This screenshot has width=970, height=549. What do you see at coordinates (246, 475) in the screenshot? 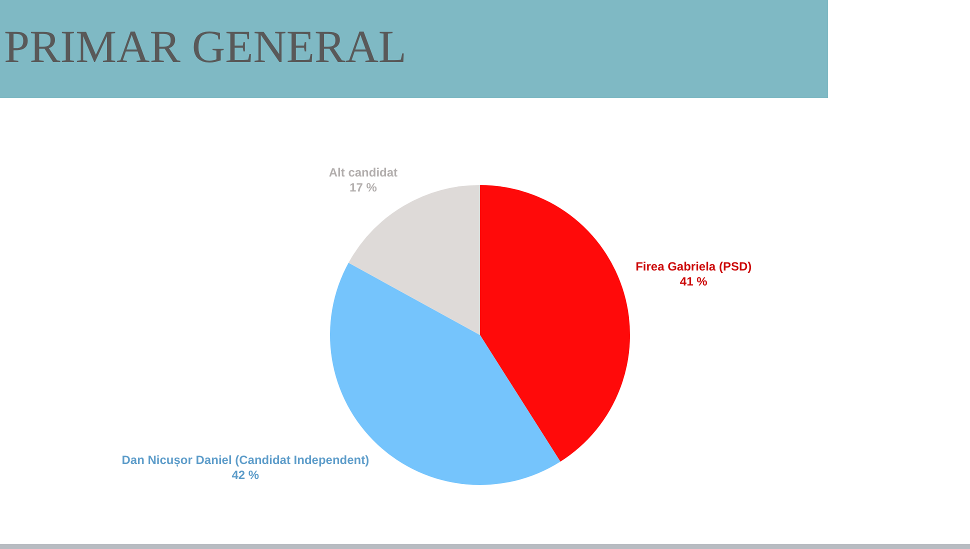
I see `data-label: 42 %` at bounding box center [246, 475].